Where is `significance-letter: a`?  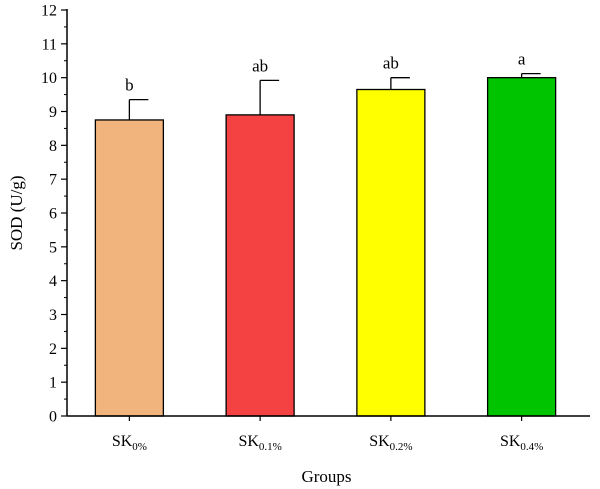 significance-letter: a is located at coordinates (522, 59).